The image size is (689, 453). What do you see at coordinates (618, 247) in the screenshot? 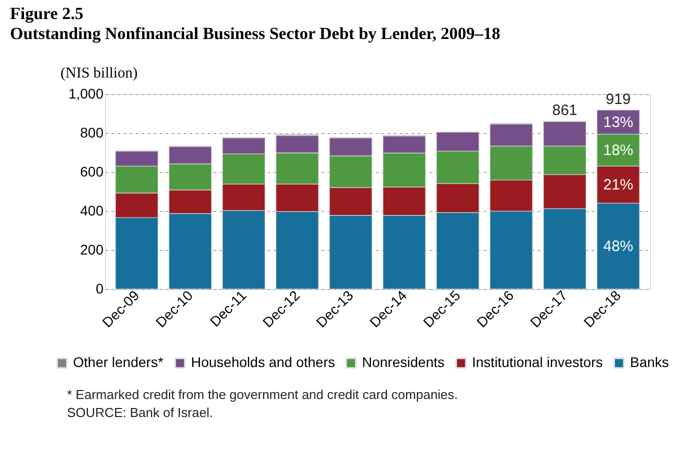
I see `annotation: 48%` at bounding box center [618, 247].